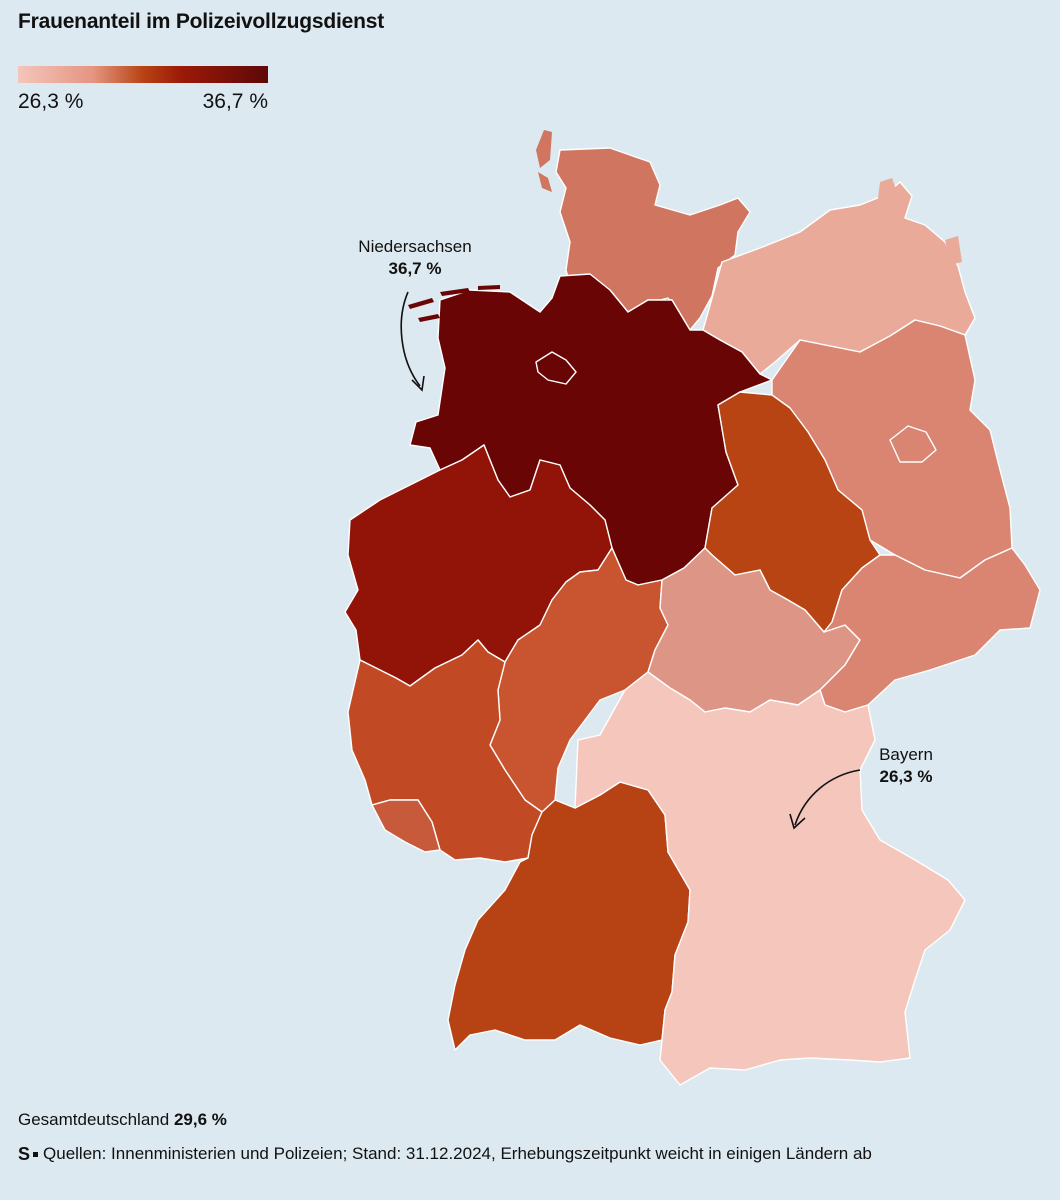 Image resolution: width=1060 pixels, height=1200 pixels. I want to click on total-line: Gesamtdeutschland 29,6 %, so click(122, 1120).